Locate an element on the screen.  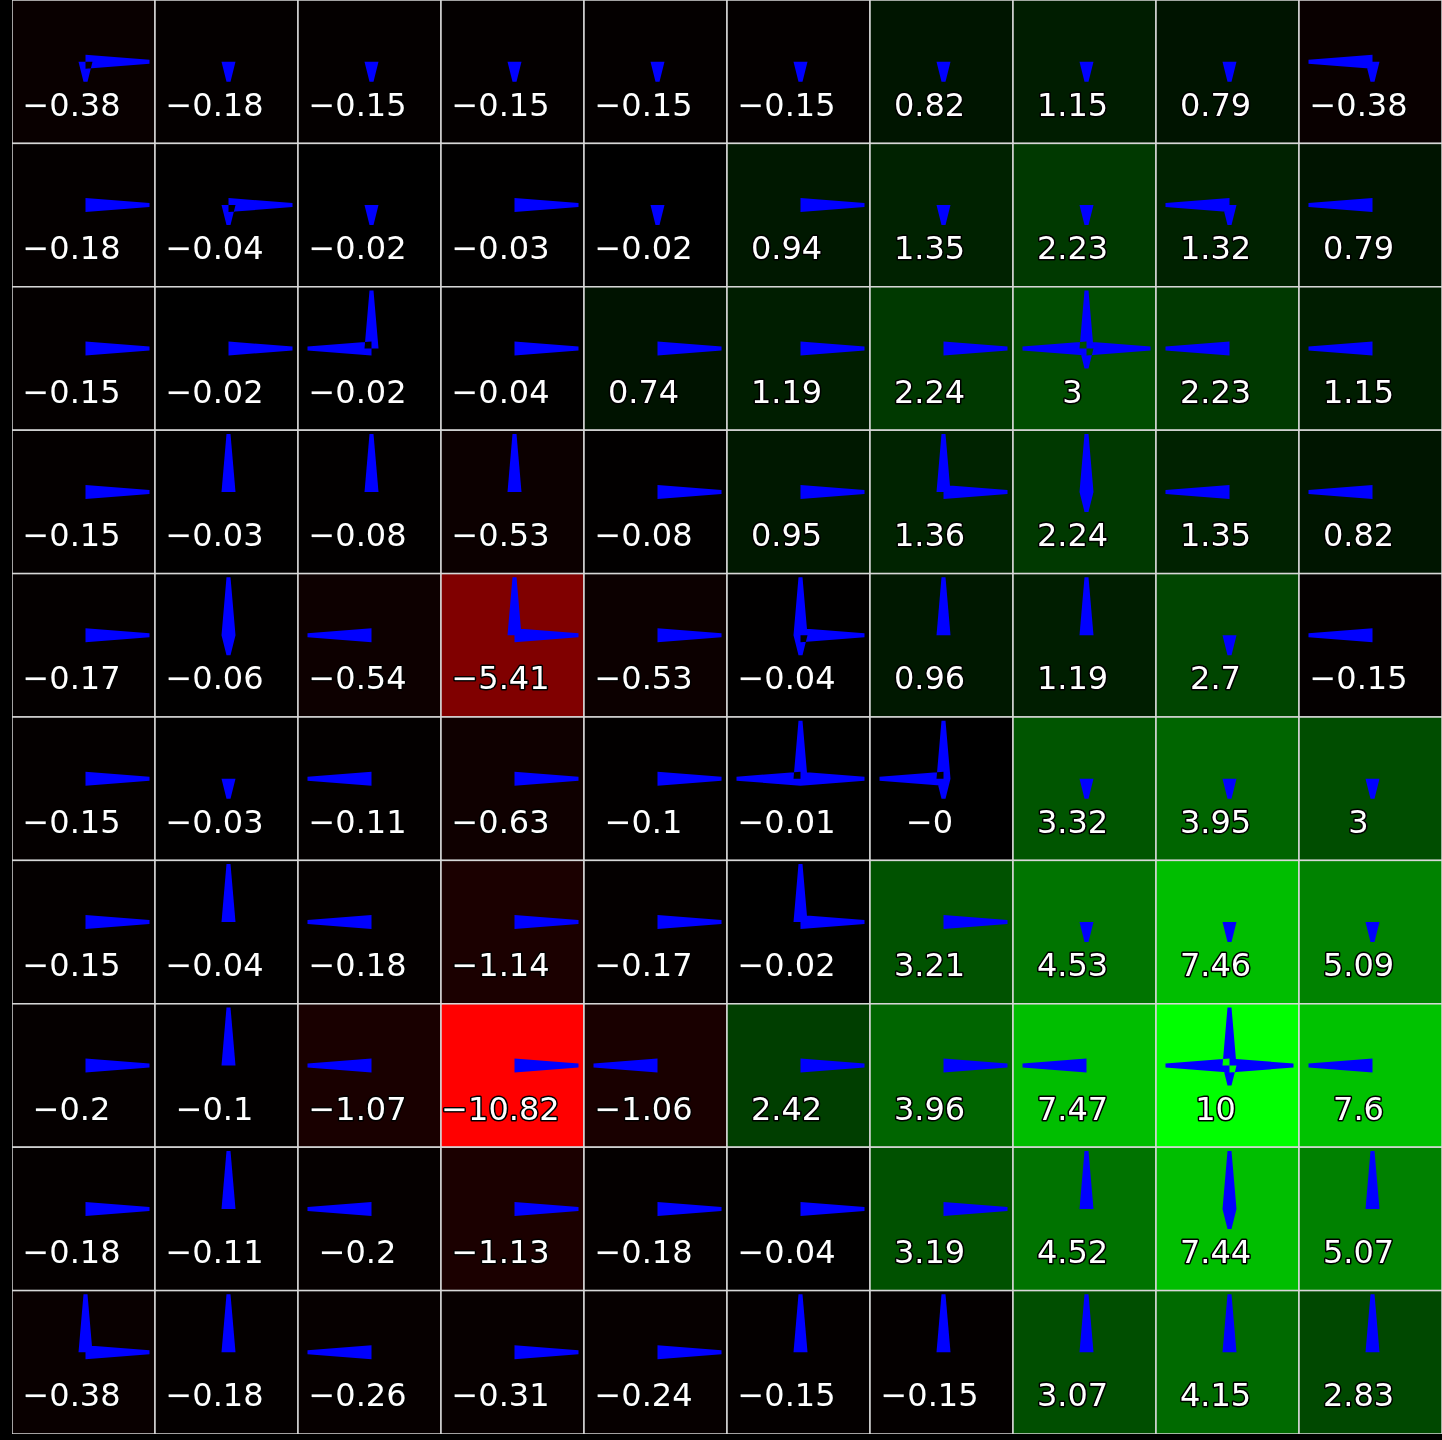
data-label: −1.14 is located at coordinates (500, 965).